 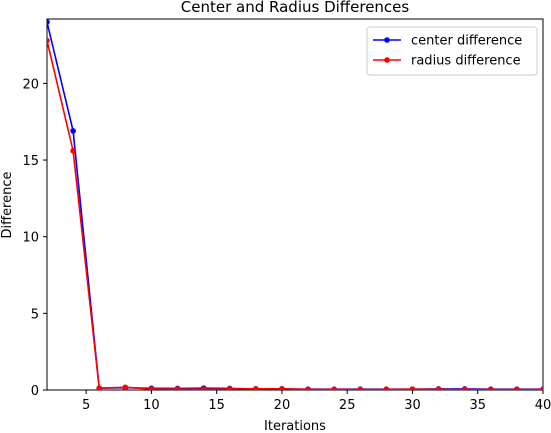 I want to click on x-axis-label: Iterations, so click(x=295, y=426).